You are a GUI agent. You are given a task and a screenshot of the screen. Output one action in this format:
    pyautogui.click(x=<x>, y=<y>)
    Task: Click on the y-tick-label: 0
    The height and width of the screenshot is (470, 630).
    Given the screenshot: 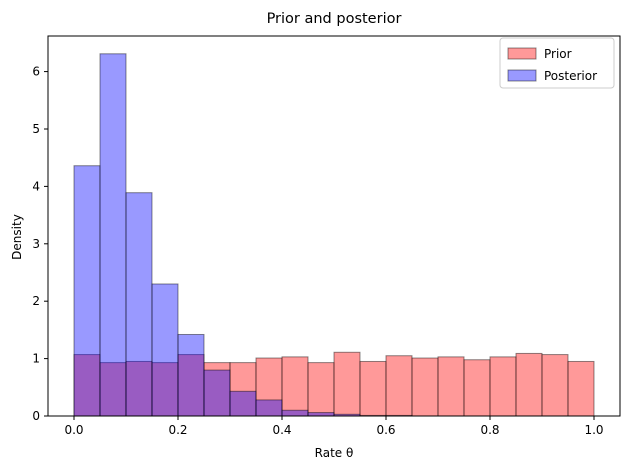 What is the action you would take?
    pyautogui.click(x=36, y=416)
    